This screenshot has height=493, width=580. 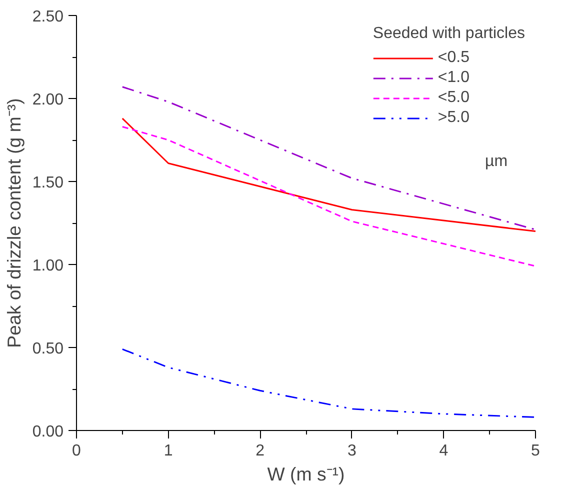 I want to click on y-tick-label: 1.50, so click(x=48, y=183).